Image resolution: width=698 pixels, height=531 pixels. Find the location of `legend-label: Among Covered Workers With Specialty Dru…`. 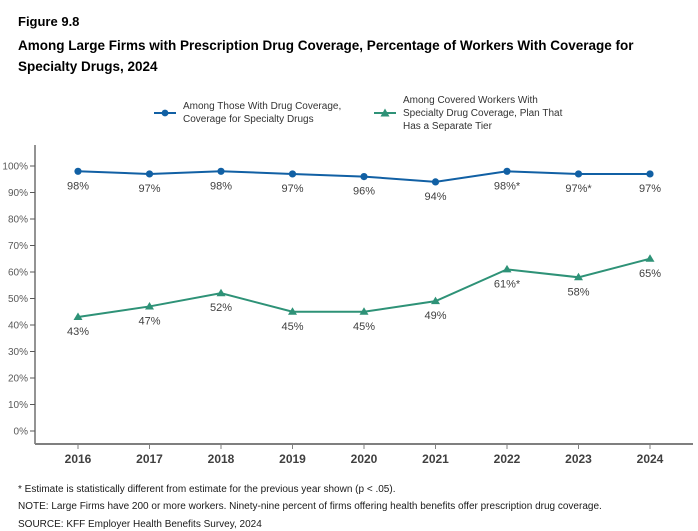

legend-label: Among Covered Workers With Specialty Dru… is located at coordinates (483, 113).